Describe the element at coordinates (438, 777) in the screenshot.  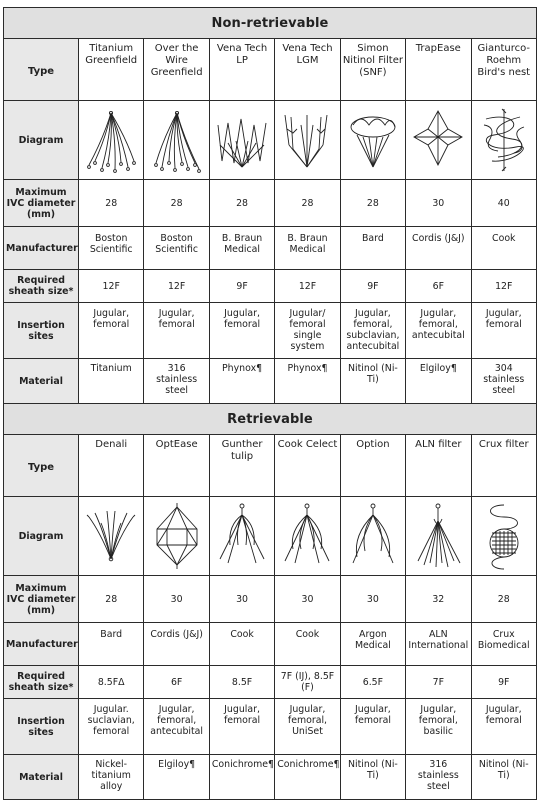
I see `material-cell: 316 stainless steel` at that location.